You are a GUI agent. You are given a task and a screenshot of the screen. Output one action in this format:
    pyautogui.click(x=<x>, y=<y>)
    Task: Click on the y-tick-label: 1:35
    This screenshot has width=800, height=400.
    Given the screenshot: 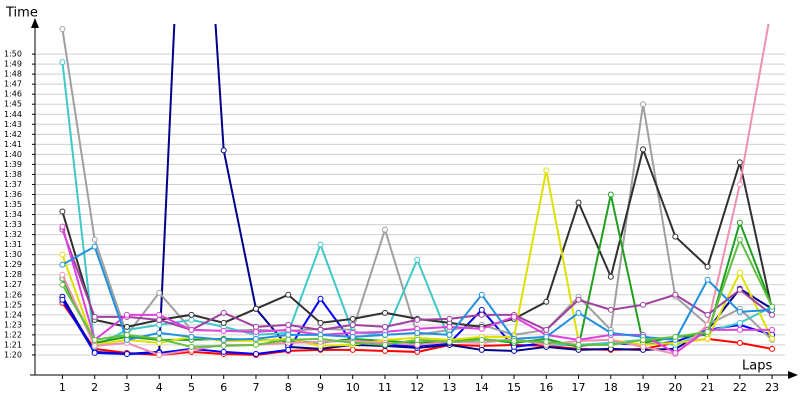 What is the action you would take?
    pyautogui.click(x=13, y=204)
    